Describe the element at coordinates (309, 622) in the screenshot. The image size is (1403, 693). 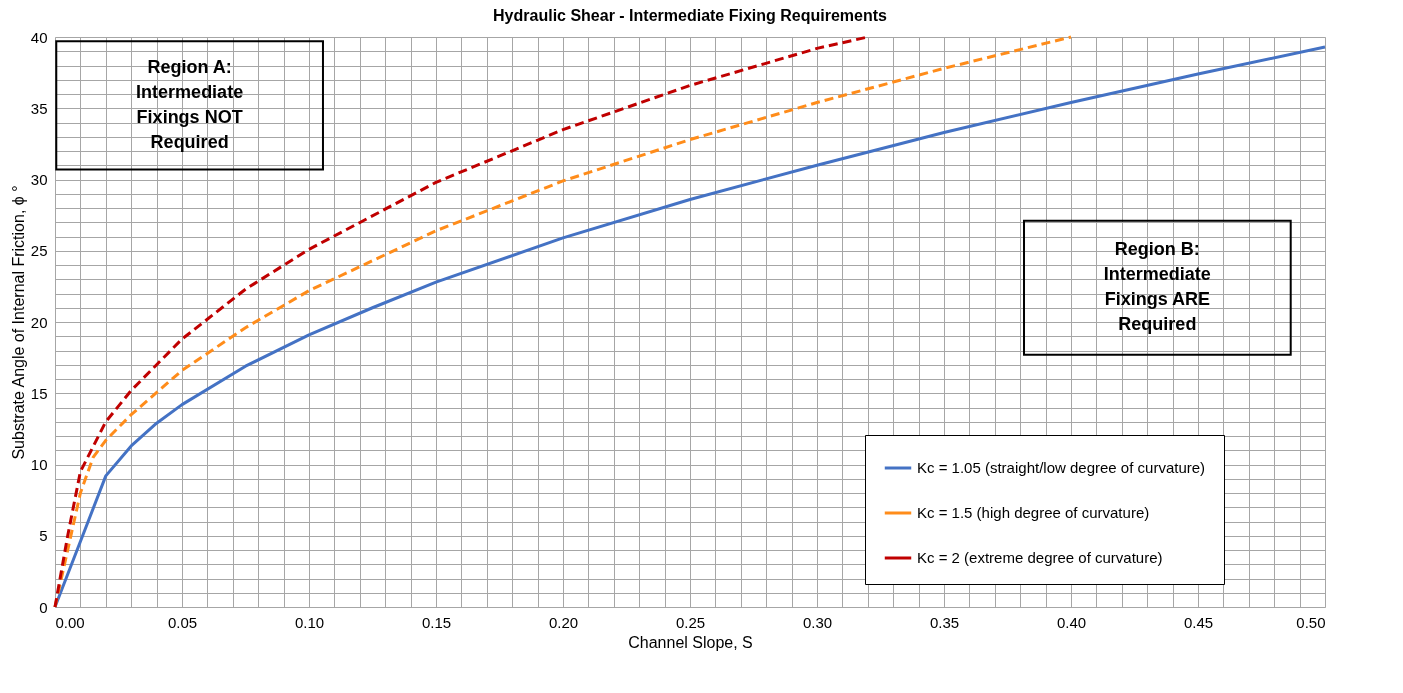
I see `x-tick-label: 0.10` at that location.